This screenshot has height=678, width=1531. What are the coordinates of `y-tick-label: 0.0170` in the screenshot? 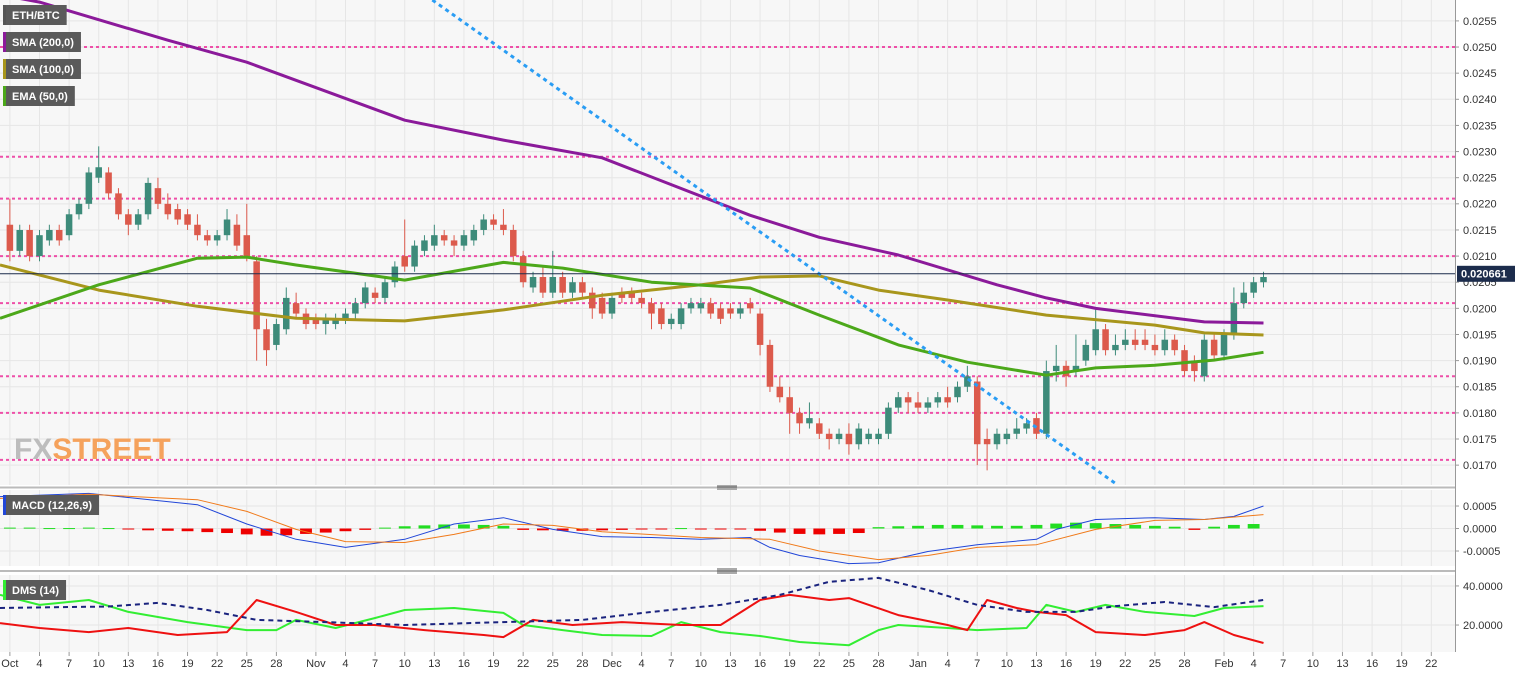 It's located at (1480, 466).